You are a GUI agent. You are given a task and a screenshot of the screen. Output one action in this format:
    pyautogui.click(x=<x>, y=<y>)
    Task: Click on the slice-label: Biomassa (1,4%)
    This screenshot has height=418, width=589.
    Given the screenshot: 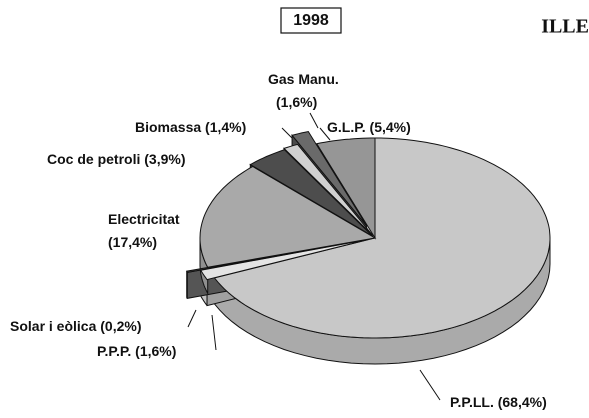 What is the action you would take?
    pyautogui.click(x=190, y=127)
    